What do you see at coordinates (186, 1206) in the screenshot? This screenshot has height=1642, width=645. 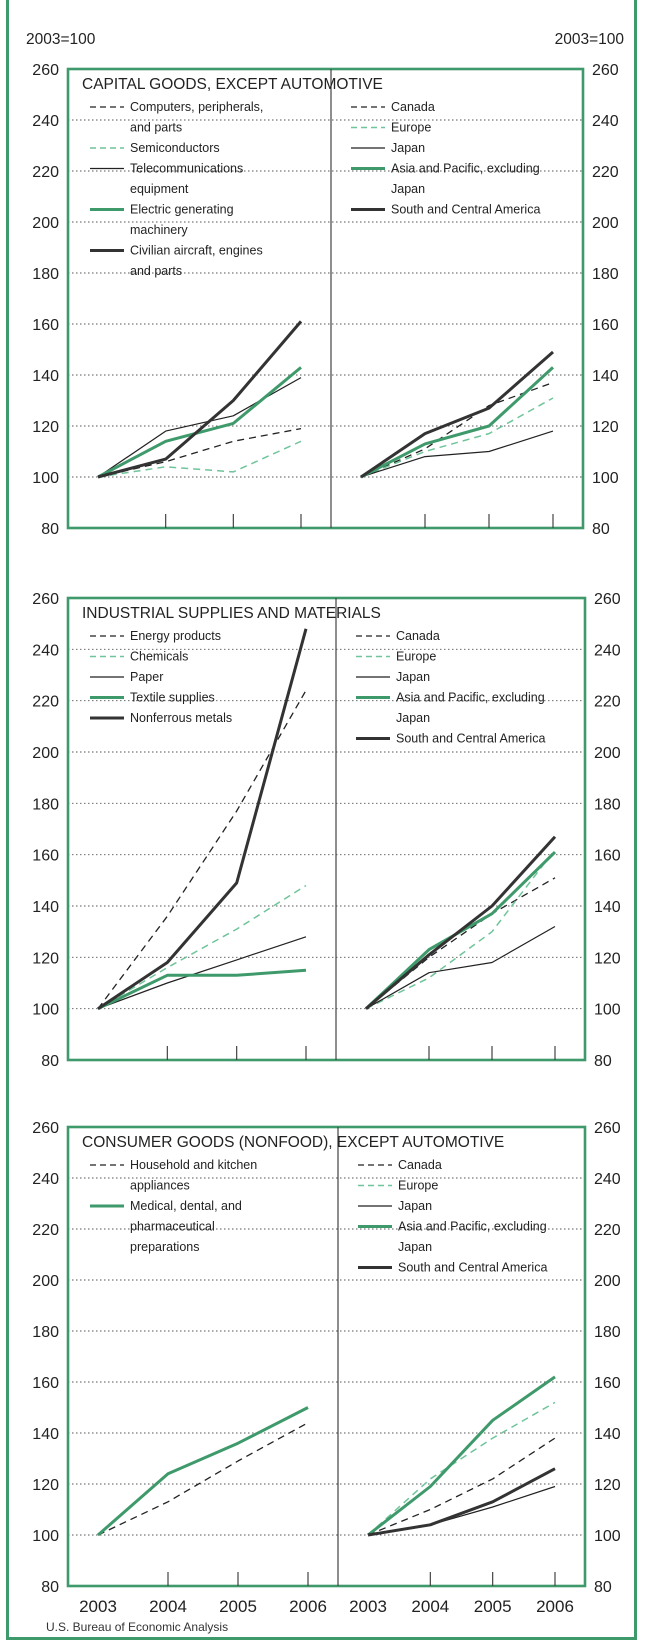 I see `legend-left-entry: Medical, dental, and` at bounding box center [186, 1206].